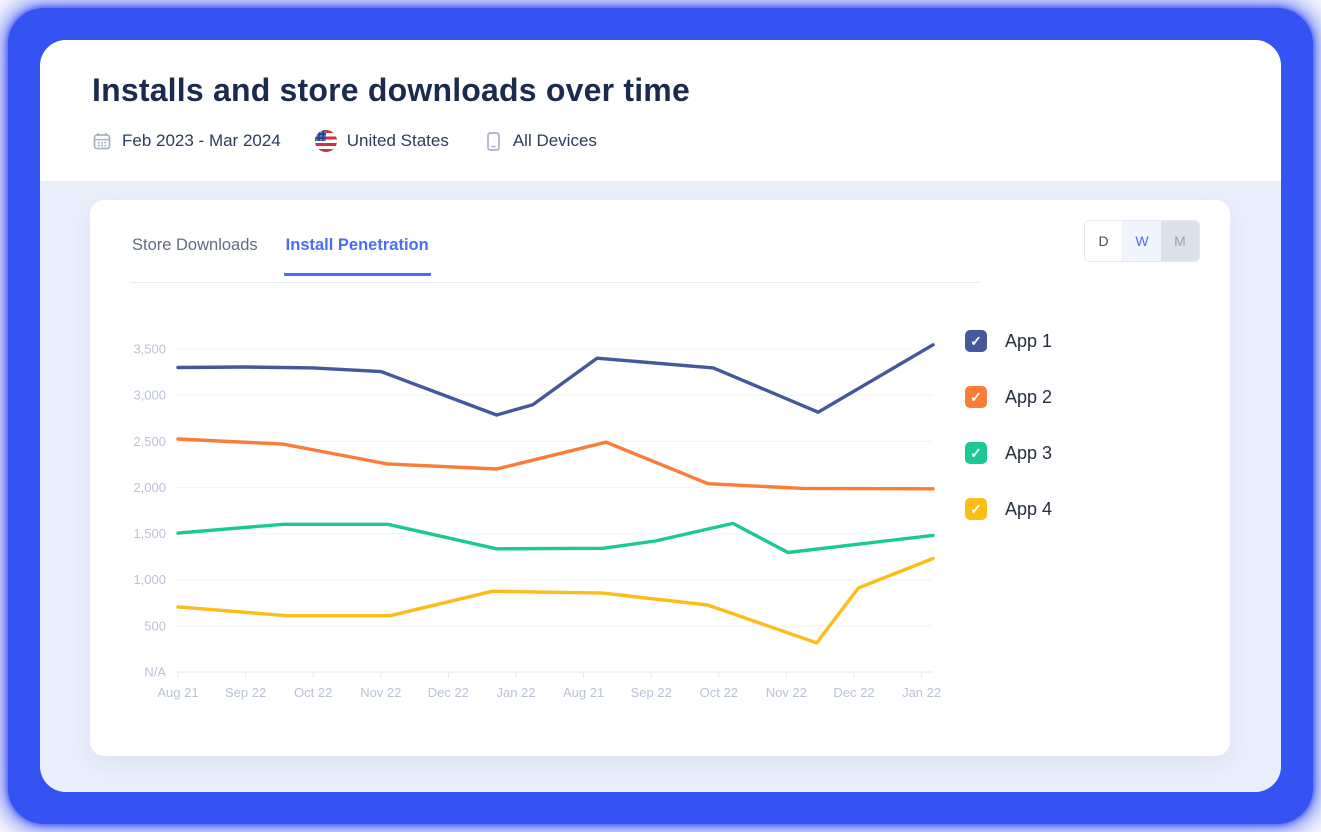 The height and width of the screenshot is (832, 1321). I want to click on legend-item-app-3: ✓ App 3, so click(1008, 453).